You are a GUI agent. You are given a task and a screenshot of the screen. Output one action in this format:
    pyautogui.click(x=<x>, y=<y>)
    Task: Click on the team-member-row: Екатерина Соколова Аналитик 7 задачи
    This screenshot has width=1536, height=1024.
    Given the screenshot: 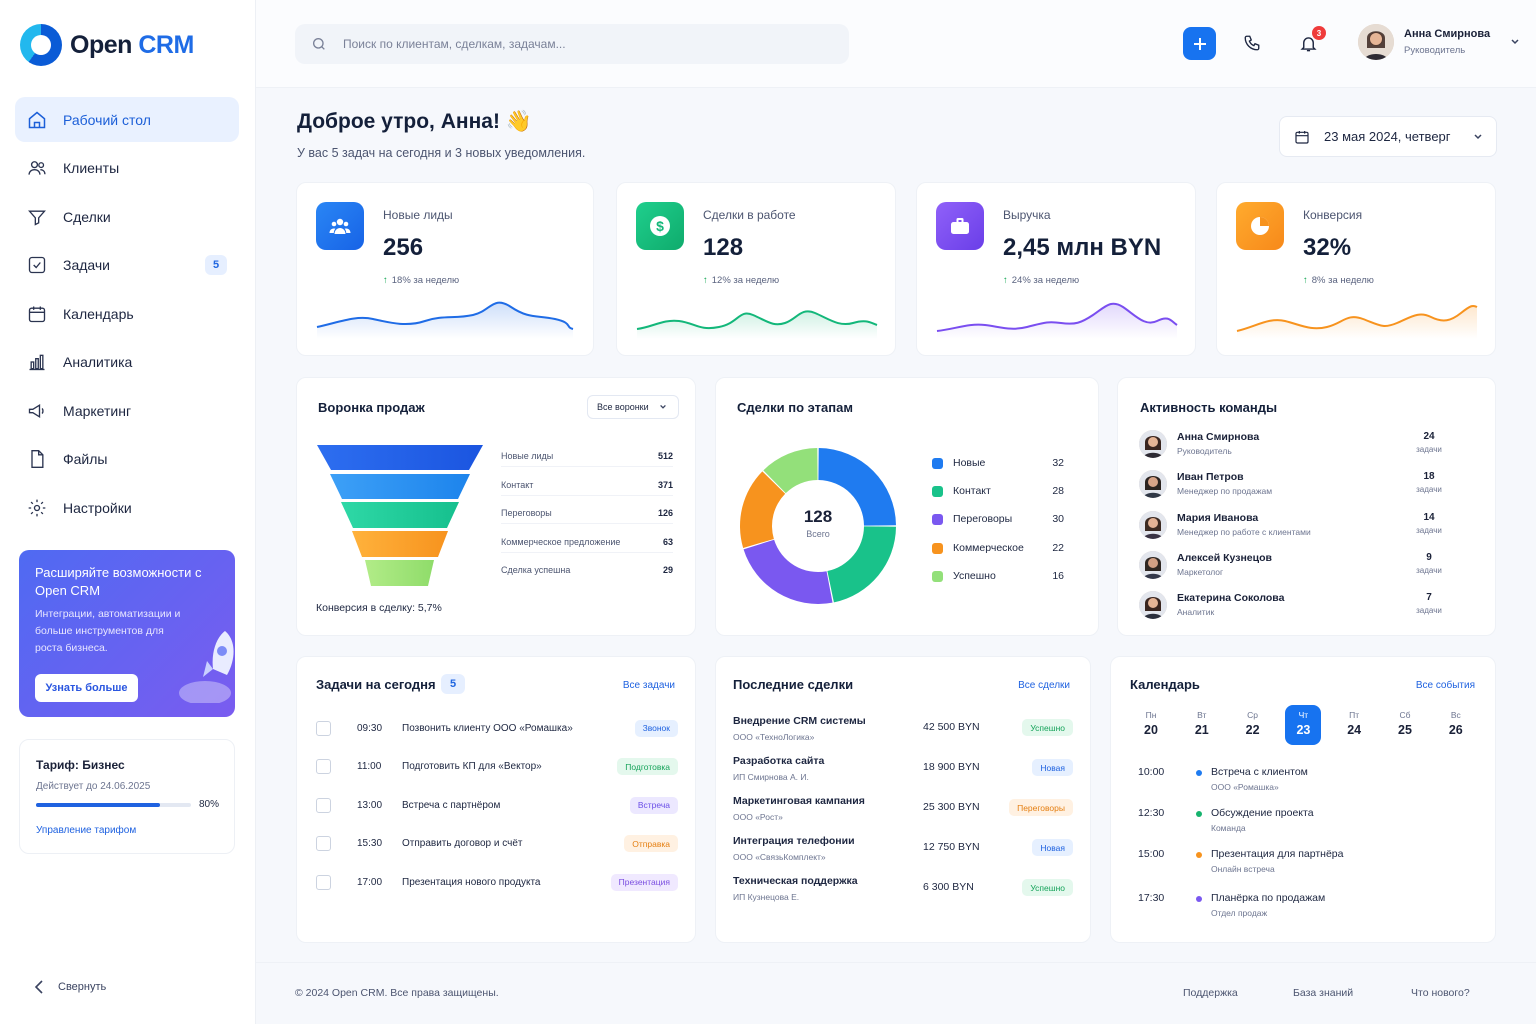 What is the action you would take?
    pyautogui.click(x=1300, y=607)
    